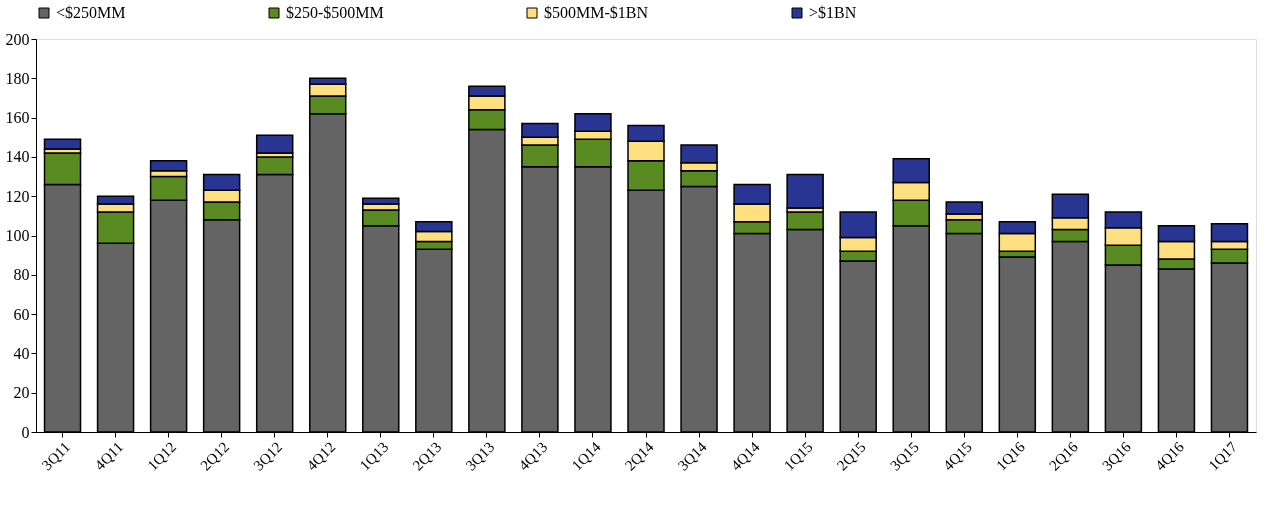  Describe the element at coordinates (17, 118) in the screenshot. I see `y-tick-label: 160` at that location.